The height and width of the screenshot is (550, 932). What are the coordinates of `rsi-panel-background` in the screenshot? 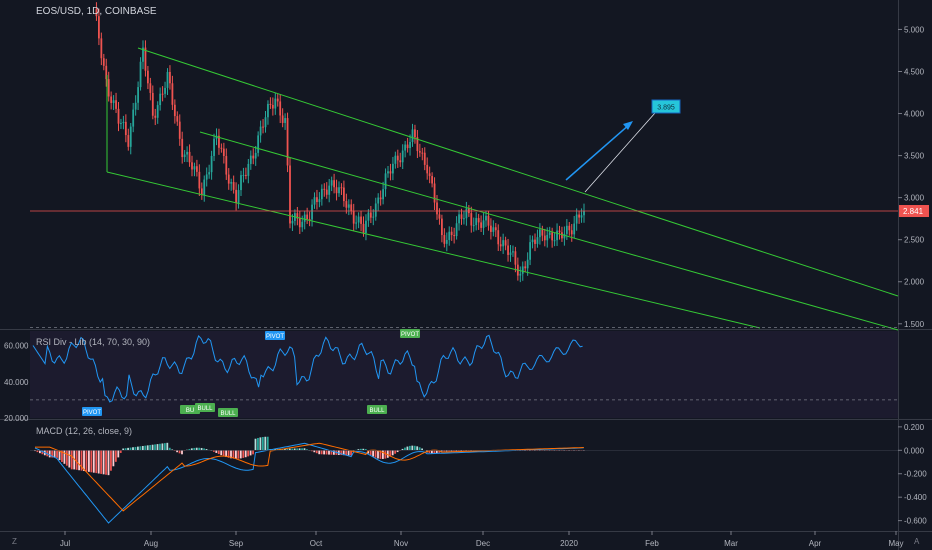 It's located at (464, 374).